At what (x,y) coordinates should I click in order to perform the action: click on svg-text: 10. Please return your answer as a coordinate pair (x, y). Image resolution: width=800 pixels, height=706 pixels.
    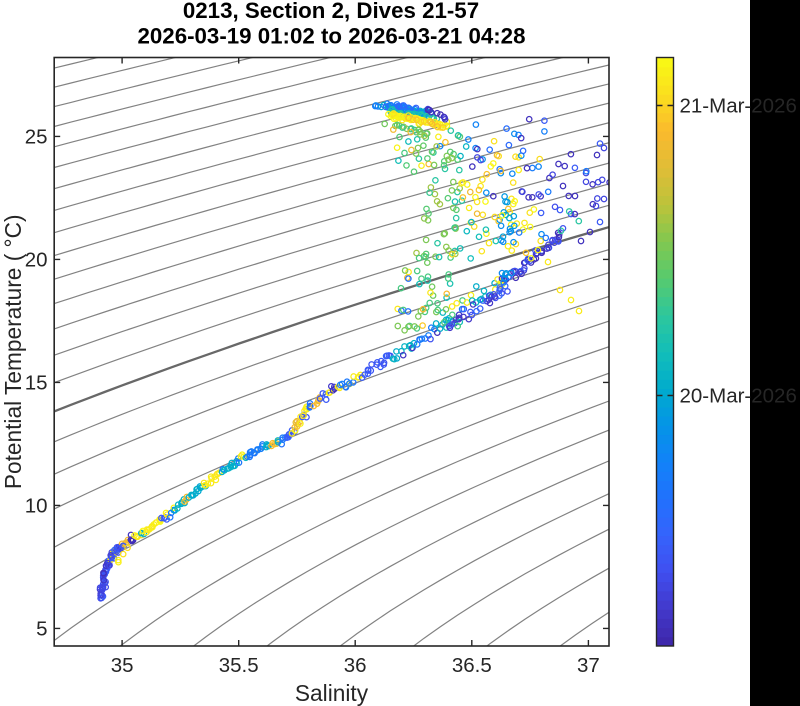
    Looking at the image, I should click on (36, 506).